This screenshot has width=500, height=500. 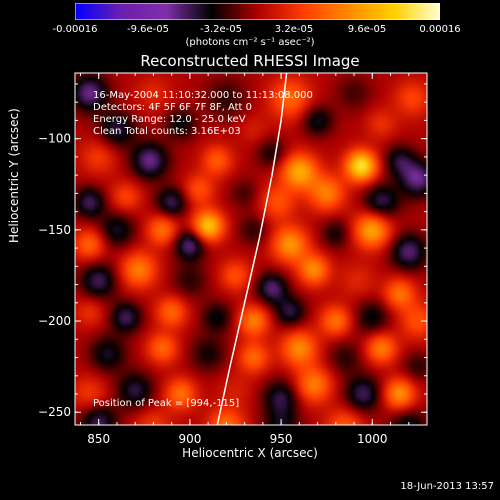 I want to click on info-clean-counts: Clean Total counts: 3.16E+03, so click(x=167, y=131).